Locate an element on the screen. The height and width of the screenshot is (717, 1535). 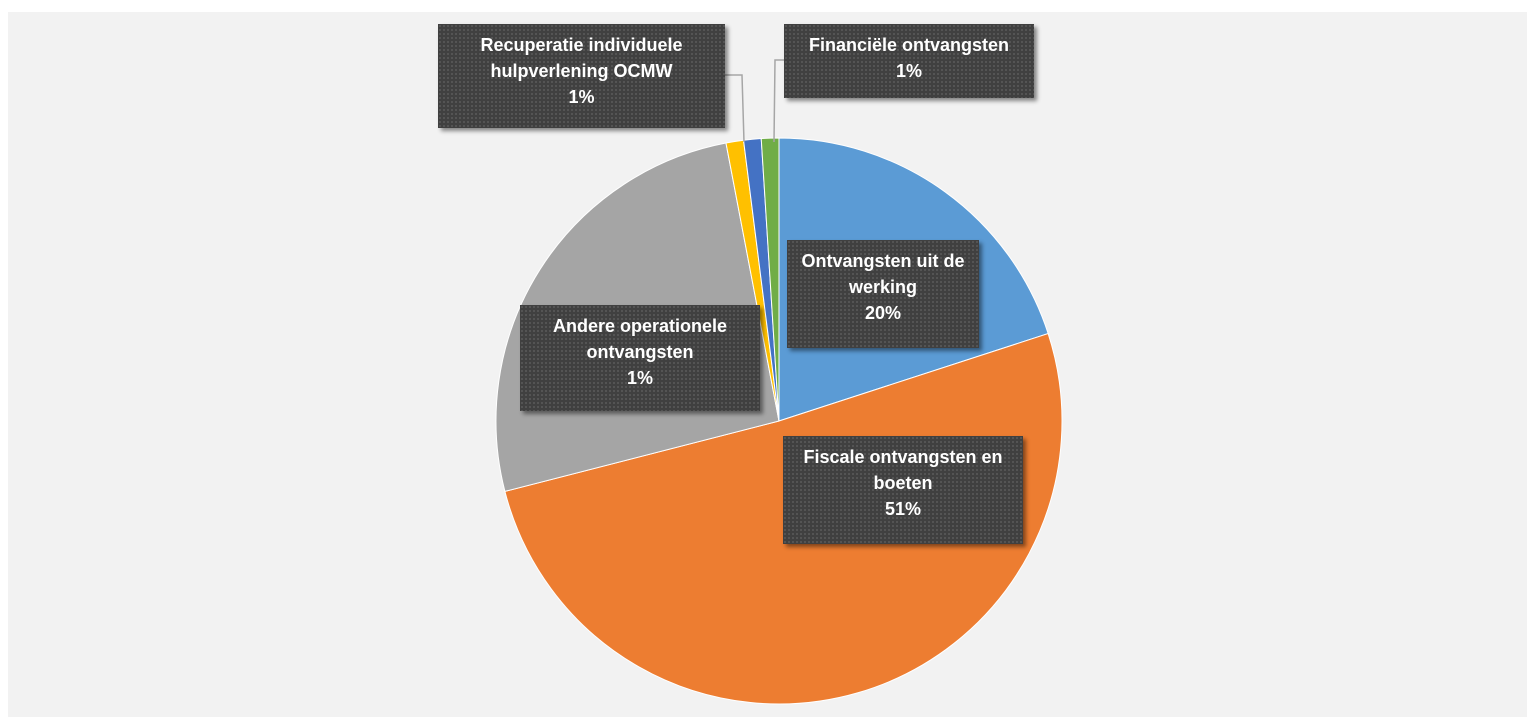
label-value: 51% is located at coordinates (903, 509).